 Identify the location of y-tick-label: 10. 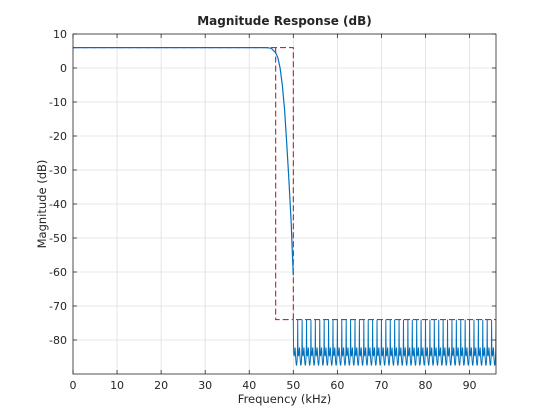
(60, 34).